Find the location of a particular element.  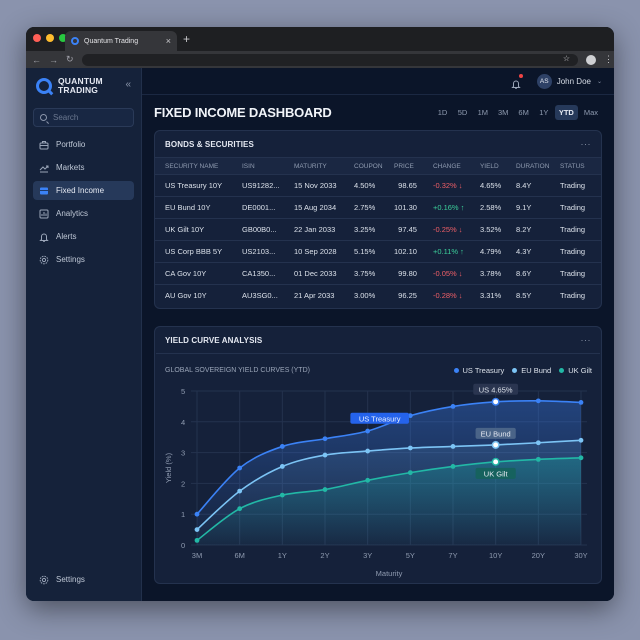

sidebar-item-fixed-income: Fixed Income is located at coordinates (83, 190).